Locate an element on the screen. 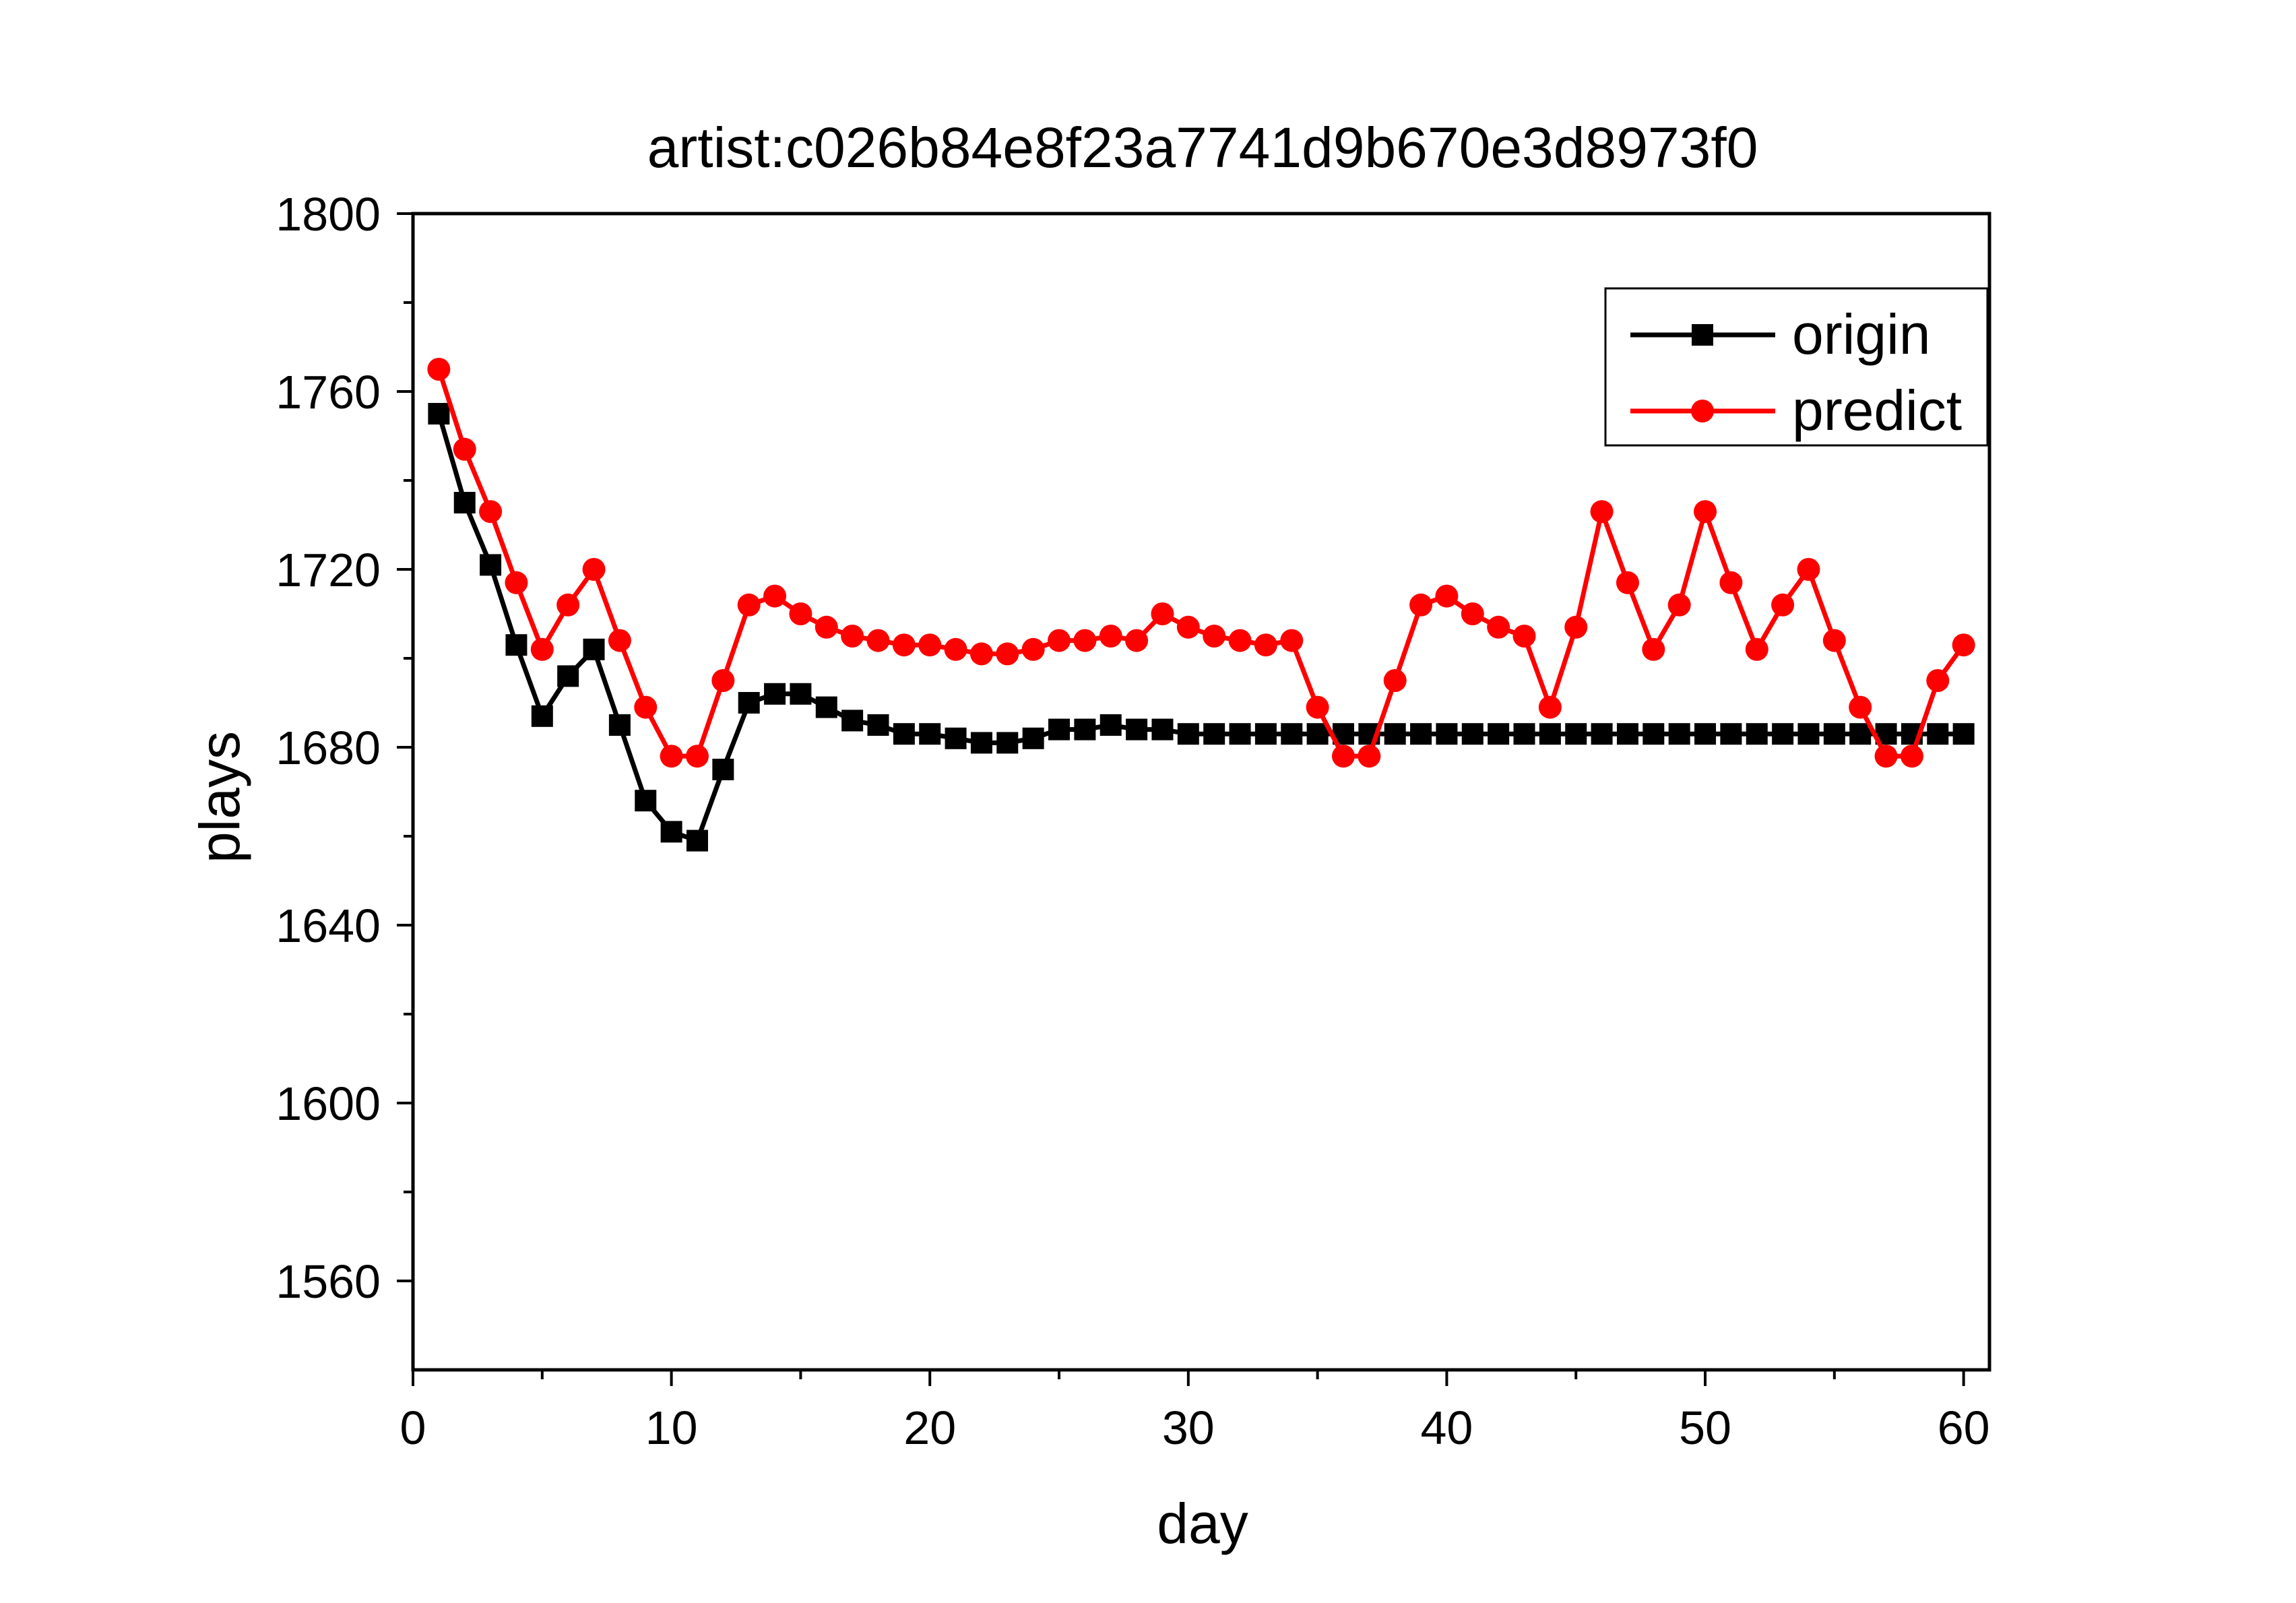 The width and height of the screenshot is (2296, 1603). y-tick-label: 1640 is located at coordinates (328, 926).